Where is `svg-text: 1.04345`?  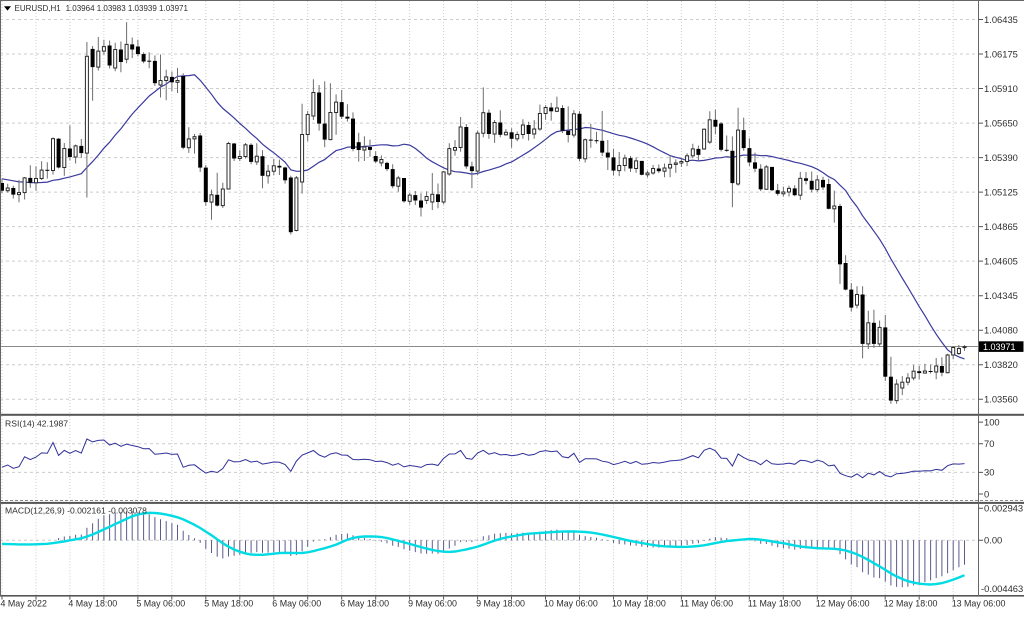 svg-text: 1.04345 is located at coordinates (1001, 295).